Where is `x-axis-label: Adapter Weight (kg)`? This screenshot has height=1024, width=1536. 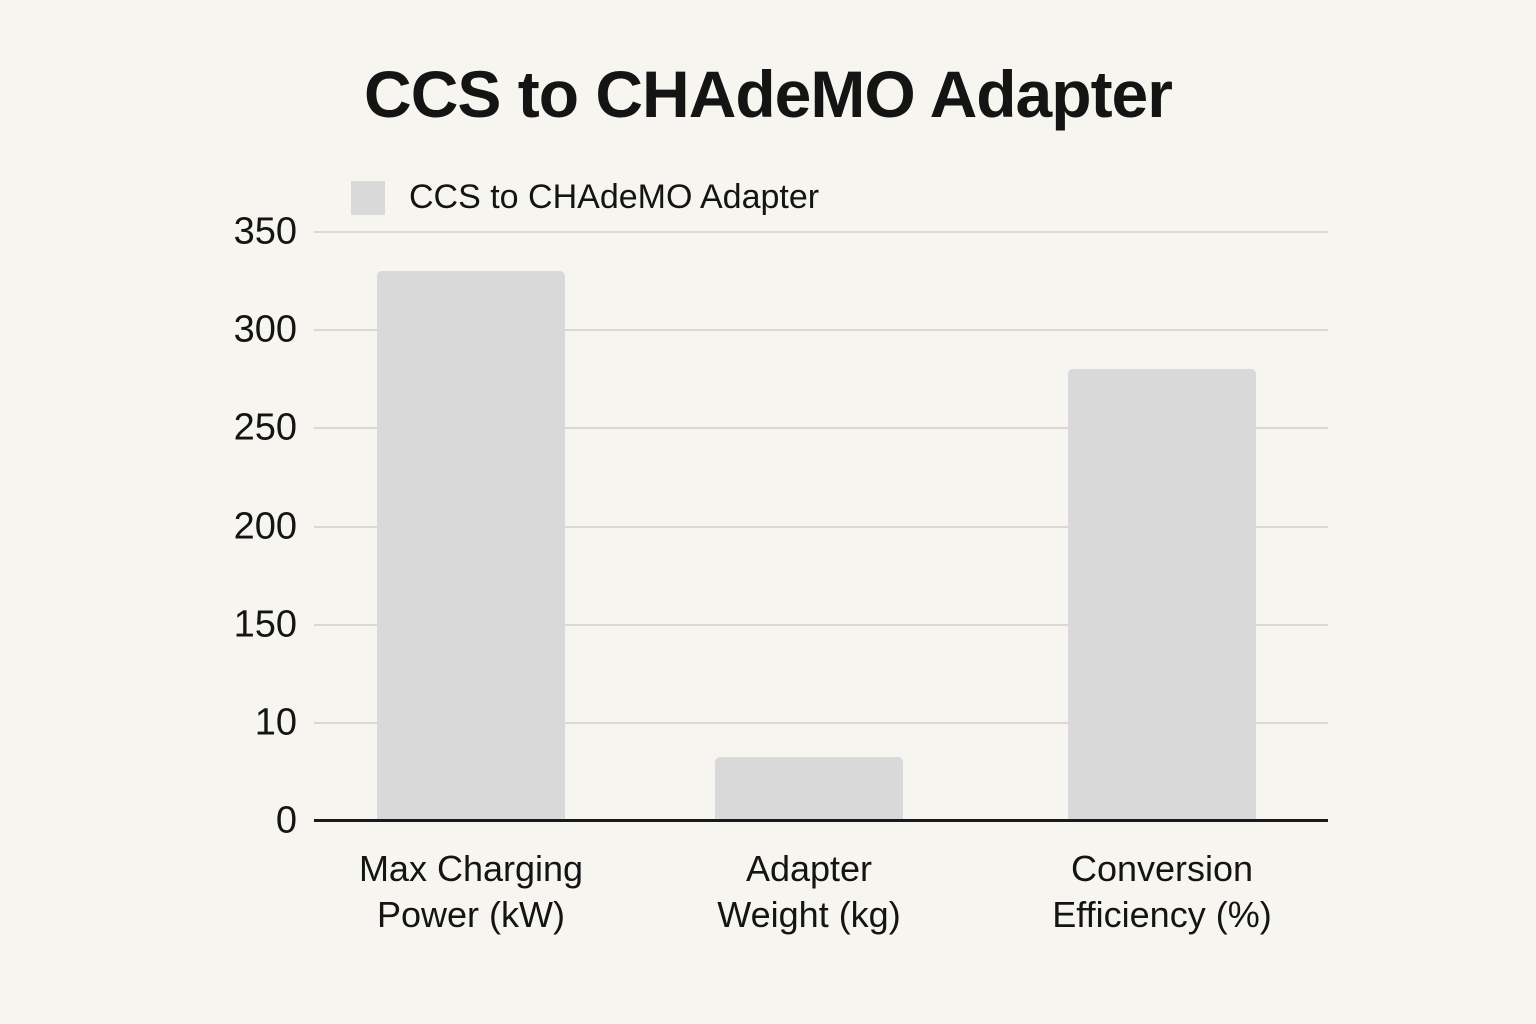
x-axis-label: Adapter Weight (kg) is located at coordinates (808, 892).